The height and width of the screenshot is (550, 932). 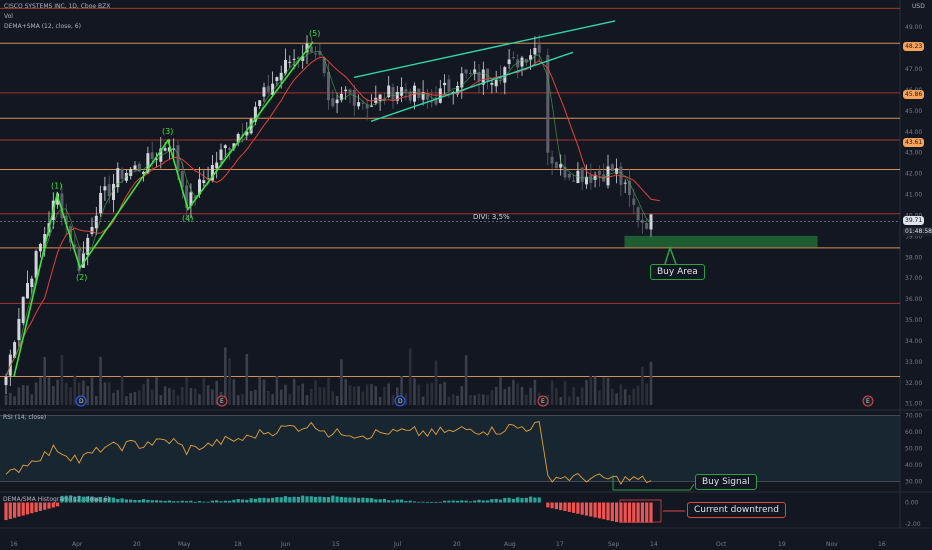 I want to click on ma-legend: DEMA+SMA (12, close, 6), so click(x=42, y=26).